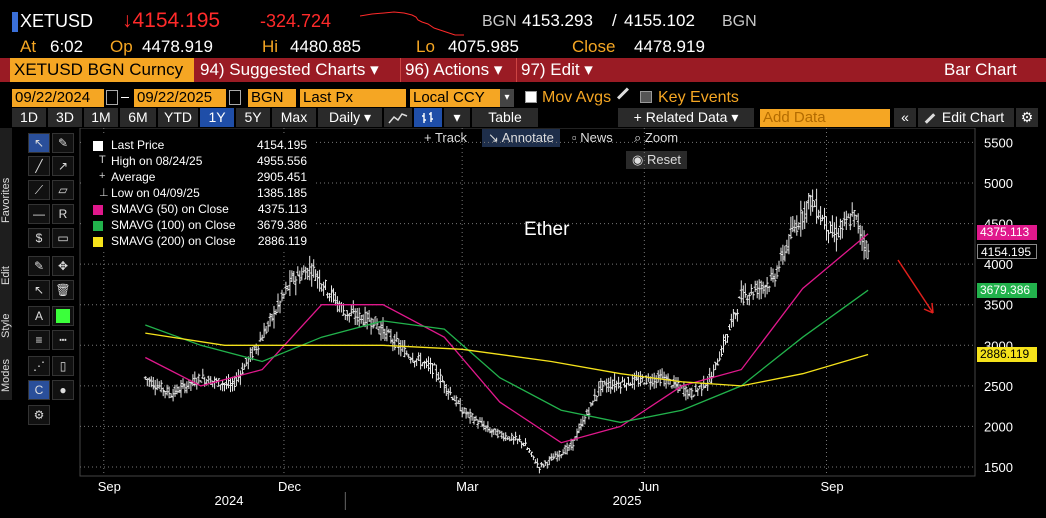  What do you see at coordinates (39, 143) in the screenshot?
I see `cursor-tool-icon: ↖` at bounding box center [39, 143].